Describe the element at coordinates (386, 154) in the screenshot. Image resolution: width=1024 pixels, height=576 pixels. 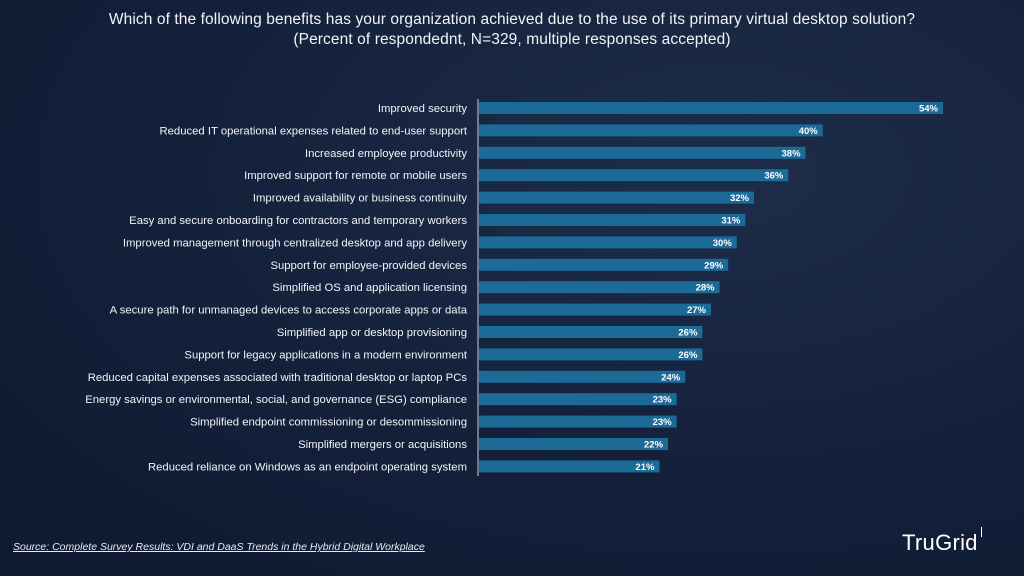
I see `category-label: Increased employee productivity` at that location.